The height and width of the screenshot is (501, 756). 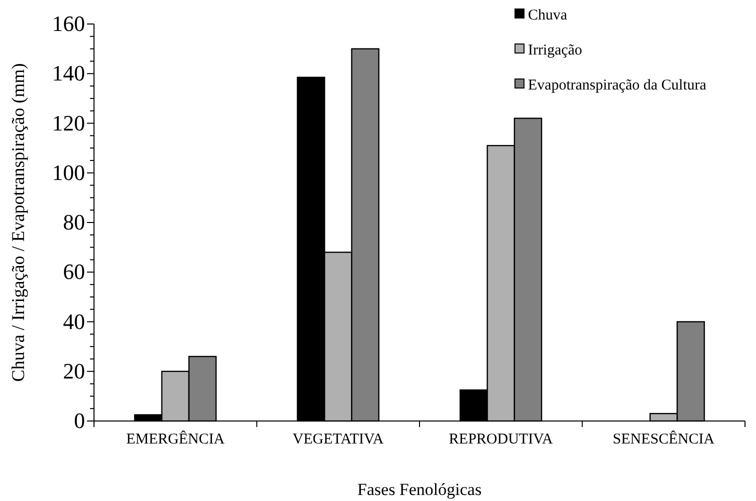 What do you see at coordinates (74, 371) in the screenshot?
I see `y-tick-label: 20` at bounding box center [74, 371].